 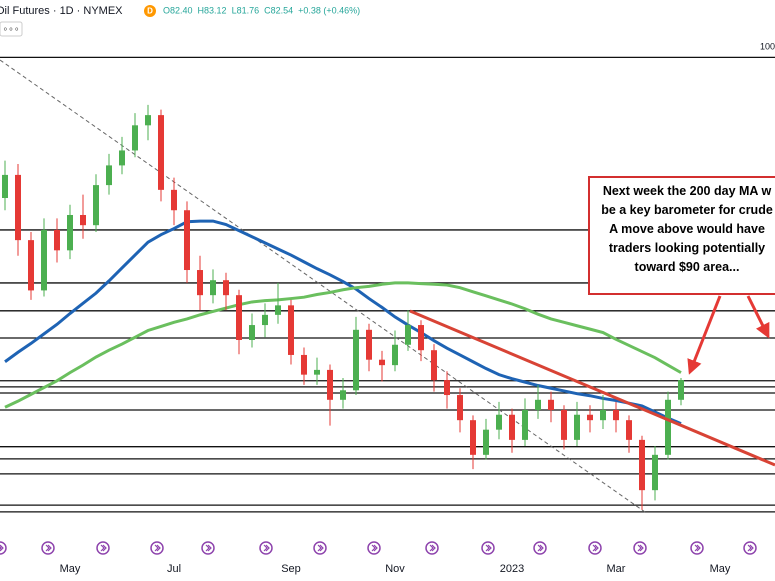 What do you see at coordinates (395, 569) in the screenshot?
I see `x-tick-label: Nov` at bounding box center [395, 569].